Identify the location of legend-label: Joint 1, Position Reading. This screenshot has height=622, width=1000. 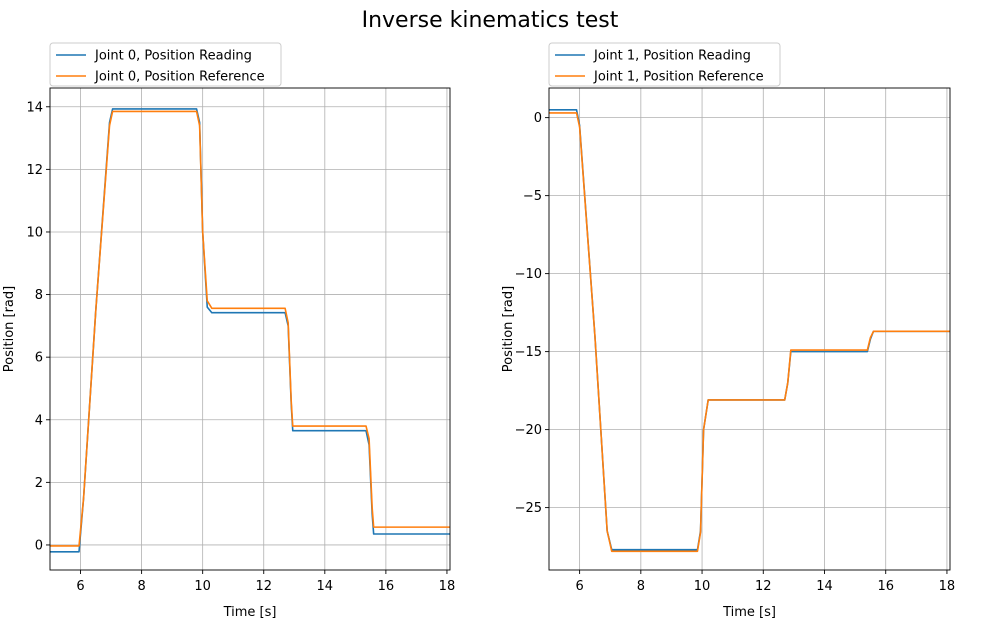
(672, 56).